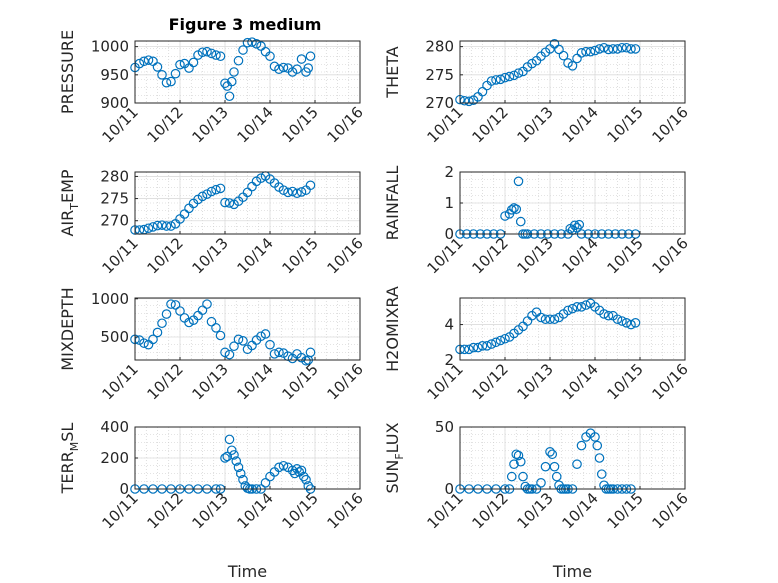 This screenshot has height=583, width=778. Describe the element at coordinates (449, 325) in the screenshot. I see `y-tick-label: 4` at that location.